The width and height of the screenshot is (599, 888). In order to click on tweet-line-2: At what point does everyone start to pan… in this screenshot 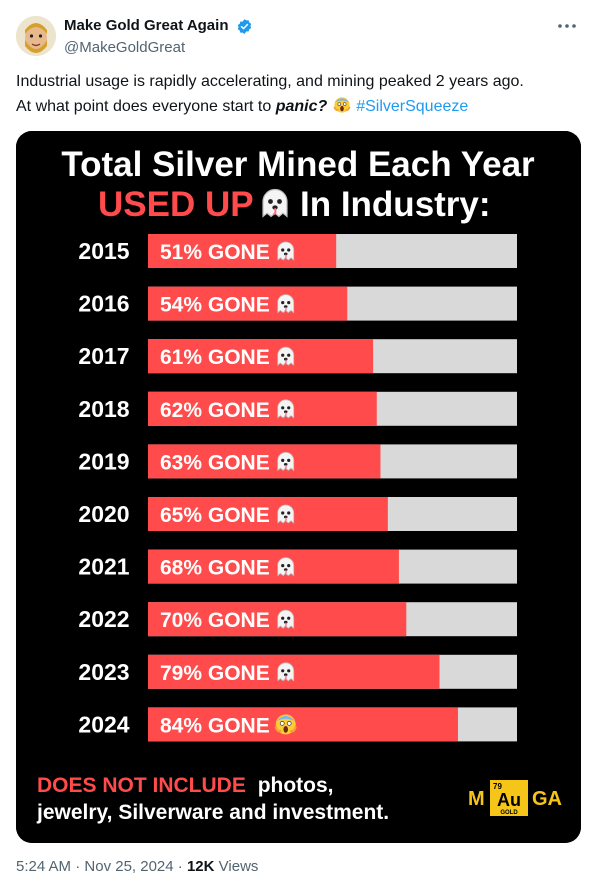, I will do `click(299, 106)`.